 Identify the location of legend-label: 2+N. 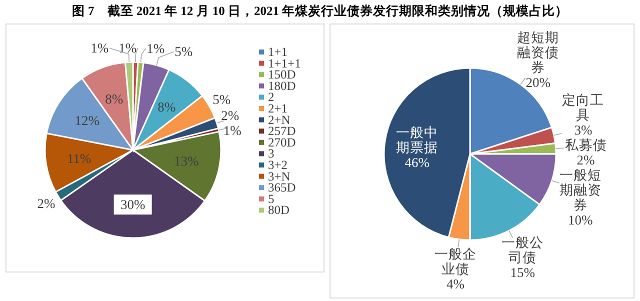
(279, 119).